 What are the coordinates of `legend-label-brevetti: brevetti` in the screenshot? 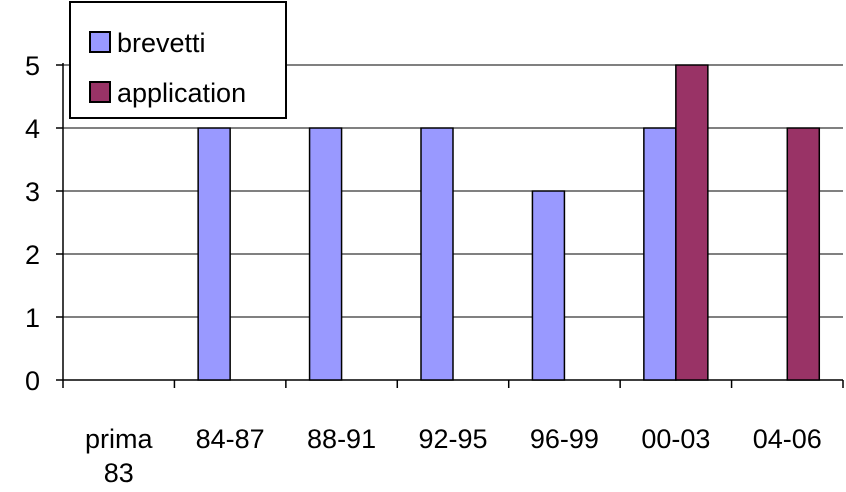 It's located at (161, 43).